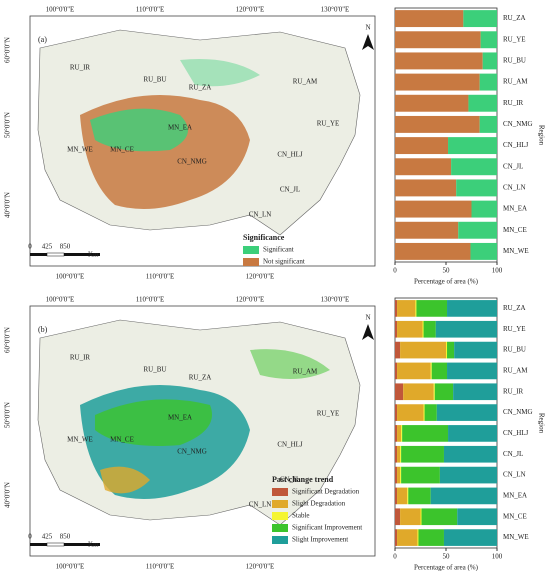  Describe the element at coordinates (264, 237) in the screenshot. I see `legend-title: Significance` at that location.